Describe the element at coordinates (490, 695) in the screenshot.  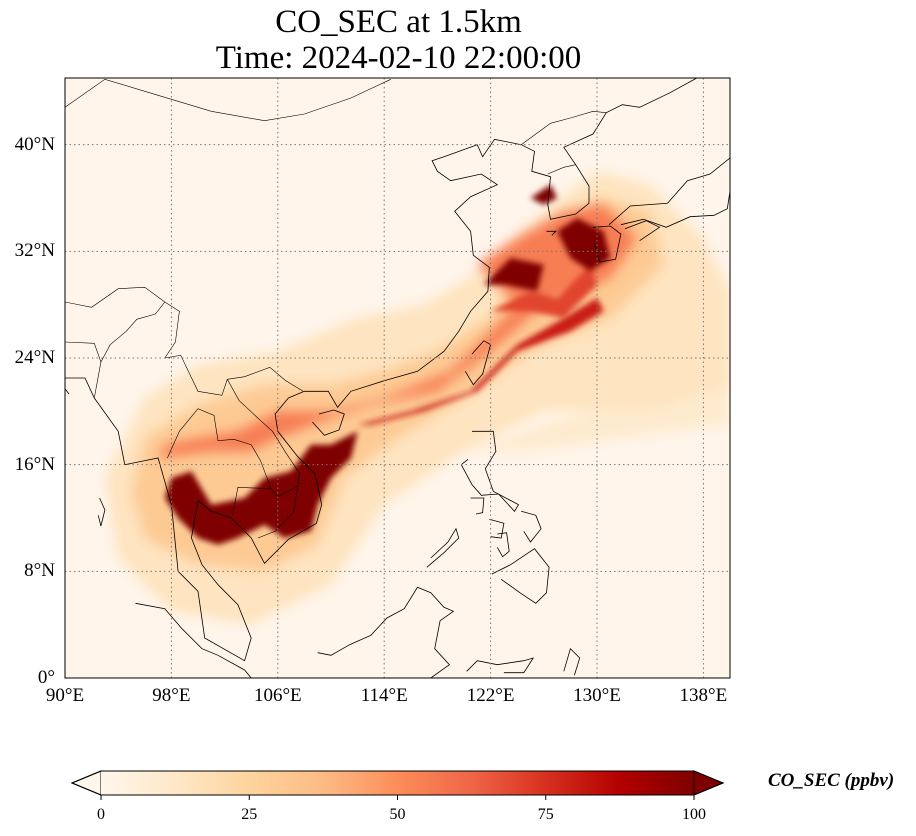
I see `lon-tick-label: 122°E` at that location.